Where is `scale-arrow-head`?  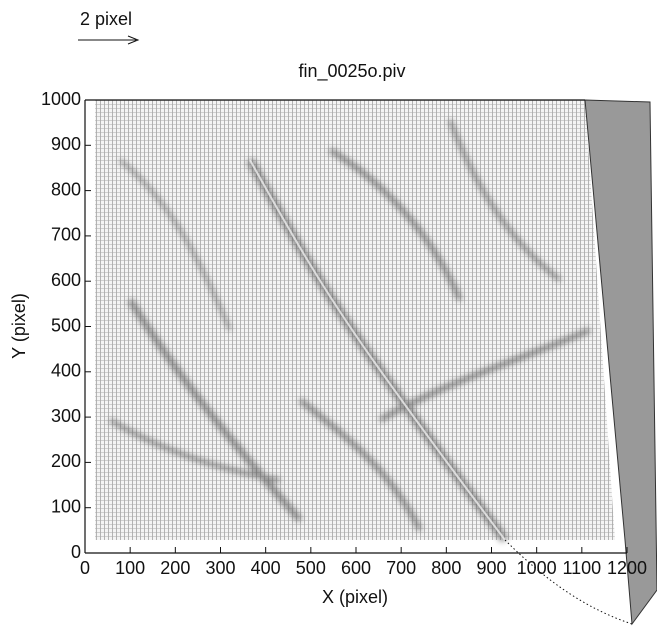 scale-arrow-head is located at coordinates (133, 40).